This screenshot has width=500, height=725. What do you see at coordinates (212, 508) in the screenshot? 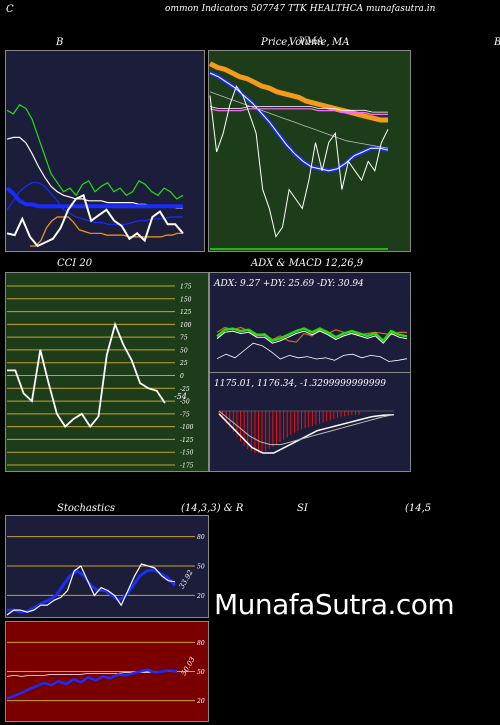
I see `stoch-title-b: (14,3,3) & R` at bounding box center [212, 508].